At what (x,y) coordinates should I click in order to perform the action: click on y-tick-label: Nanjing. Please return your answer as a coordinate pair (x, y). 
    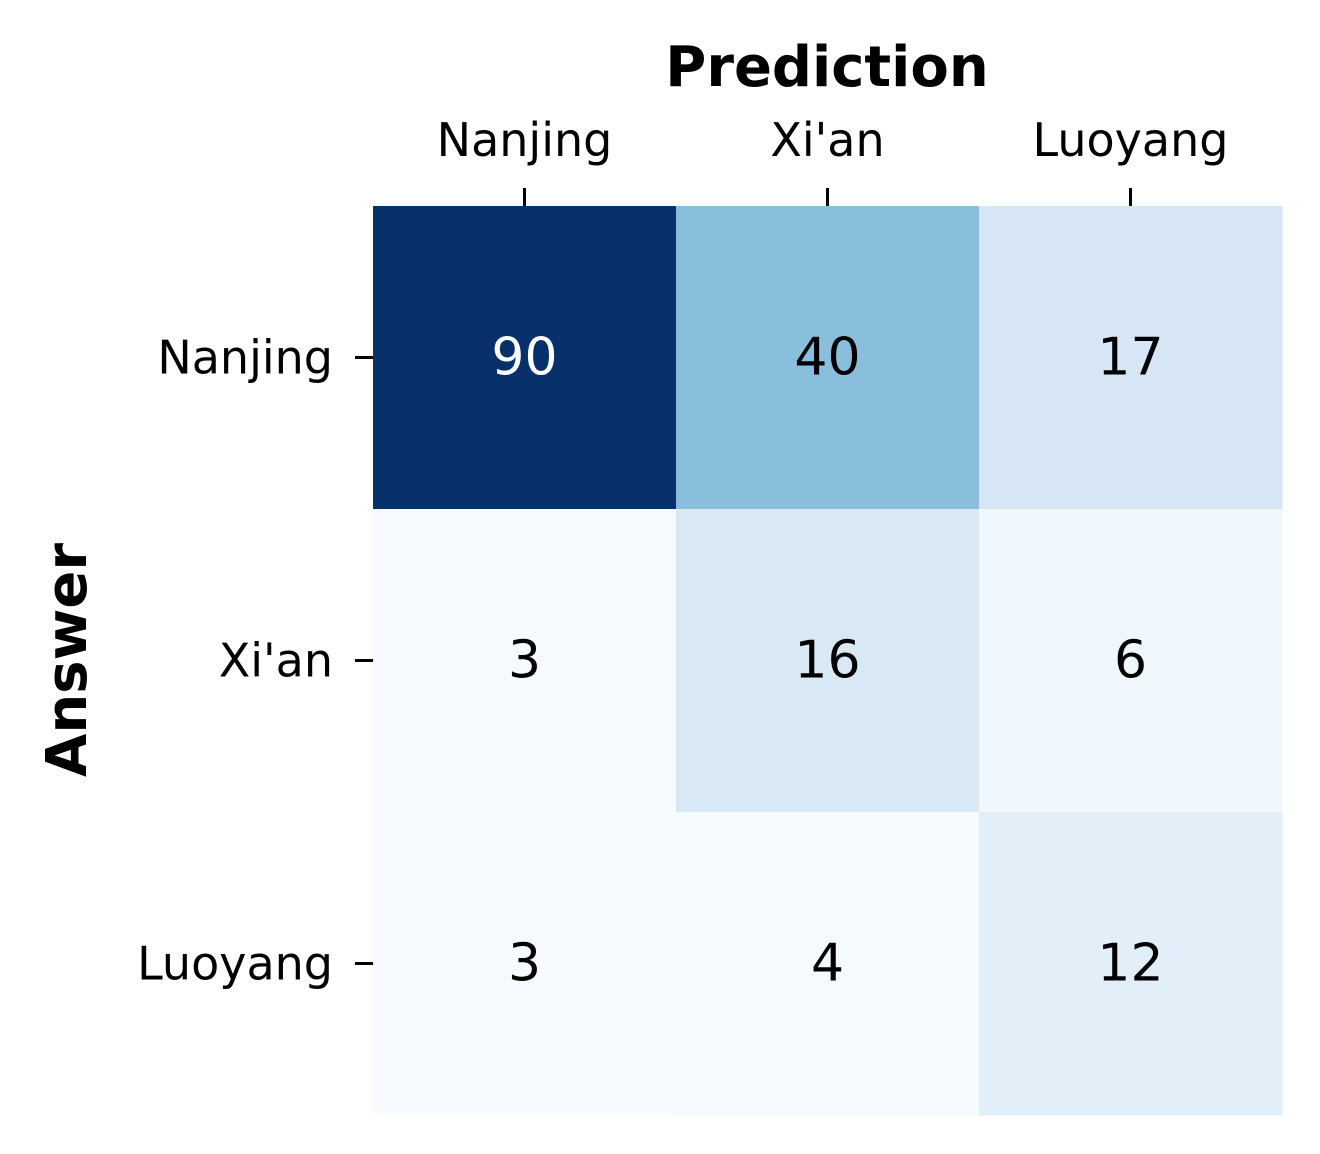
    Looking at the image, I should click on (245, 358).